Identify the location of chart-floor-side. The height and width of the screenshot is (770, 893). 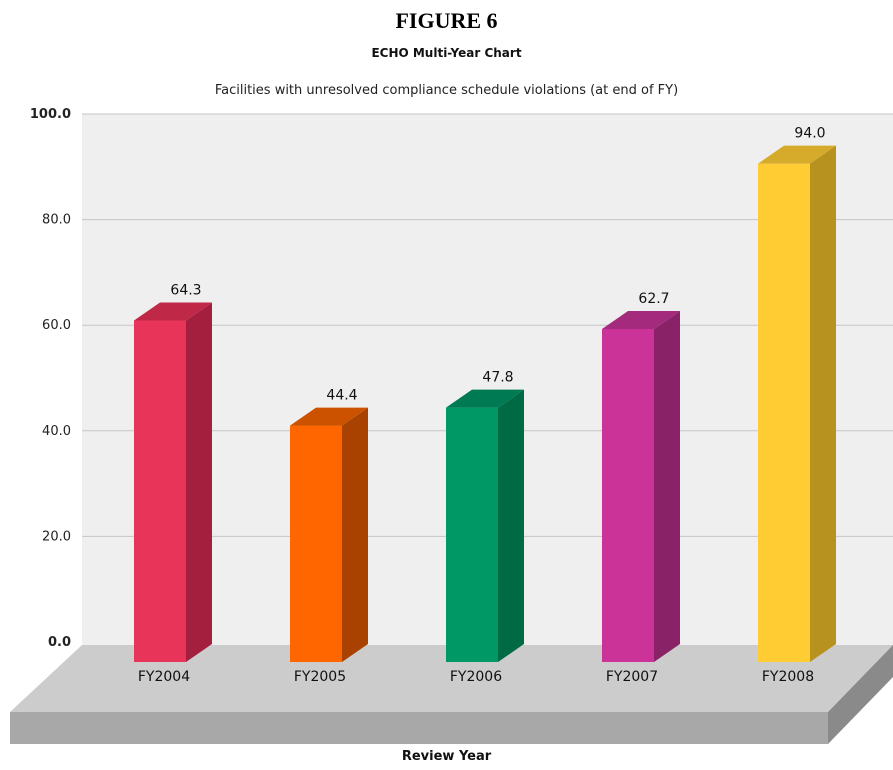
(860, 694).